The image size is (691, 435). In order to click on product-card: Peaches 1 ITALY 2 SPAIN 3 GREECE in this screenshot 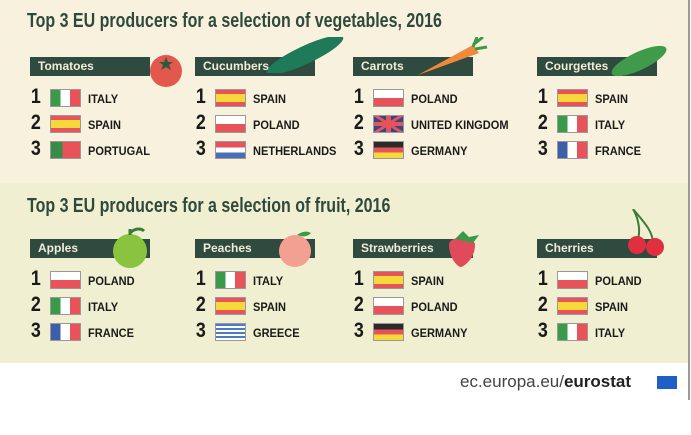, I will do `click(270, 290)`.